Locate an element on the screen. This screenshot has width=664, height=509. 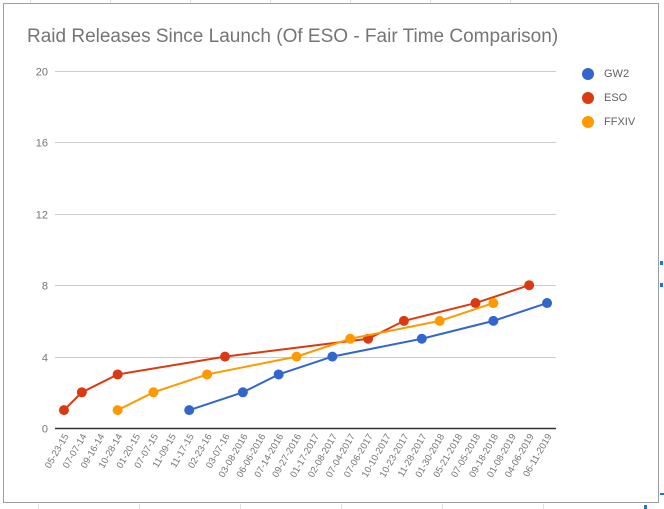
y-tick-label: 0 is located at coordinates (45, 430).